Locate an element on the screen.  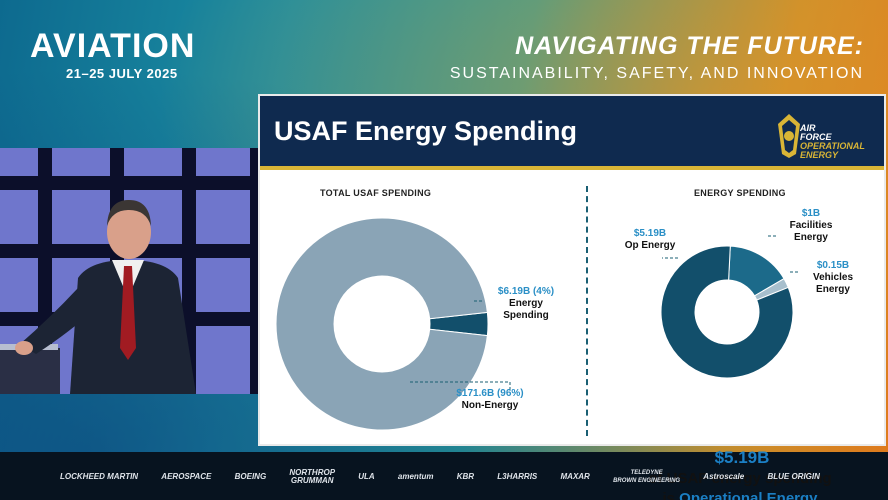
summary-line2: is Operational Energy is located at coordinates (739, 495).